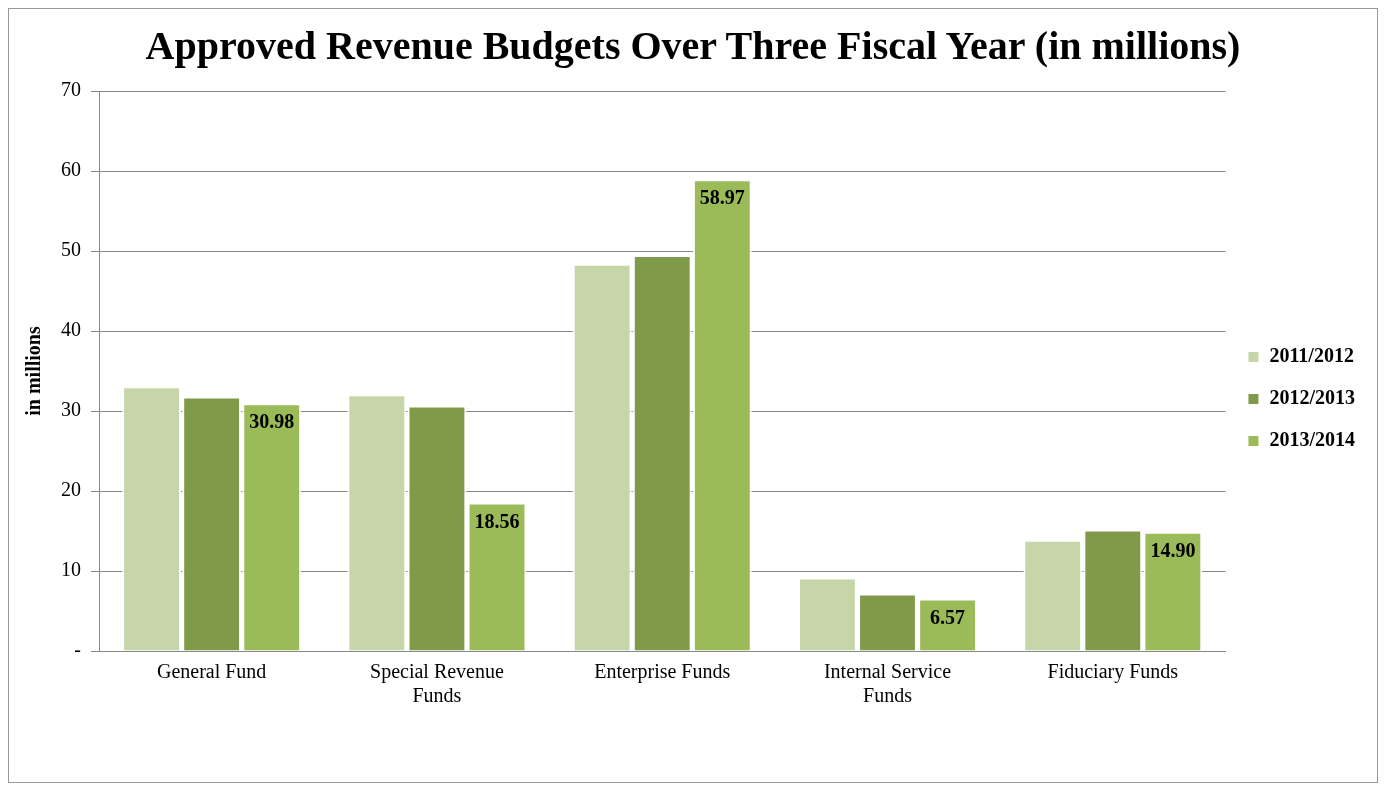 This screenshot has height=793, width=1391. Describe the element at coordinates (948, 616) in the screenshot. I see `data-label: 6.57` at that location.